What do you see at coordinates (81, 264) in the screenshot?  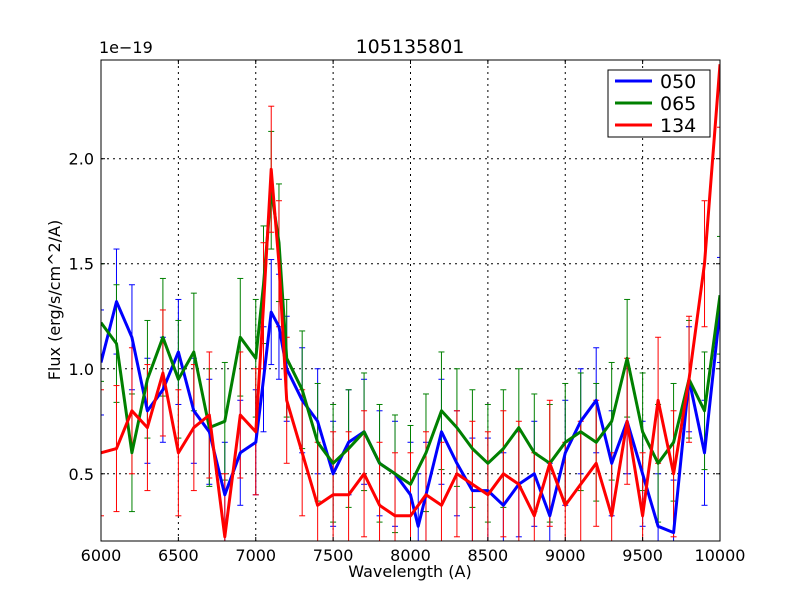 I see `y-tick-label: 1.5` at bounding box center [81, 264].